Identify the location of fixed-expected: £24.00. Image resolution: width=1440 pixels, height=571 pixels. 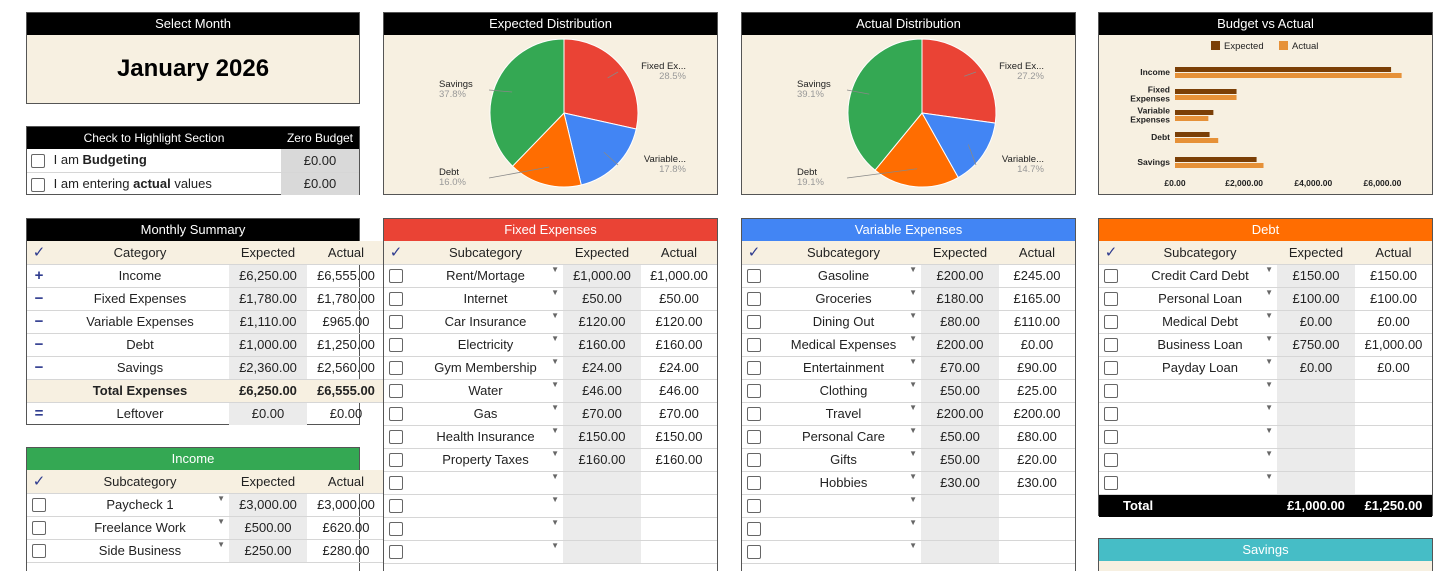
(602, 368).